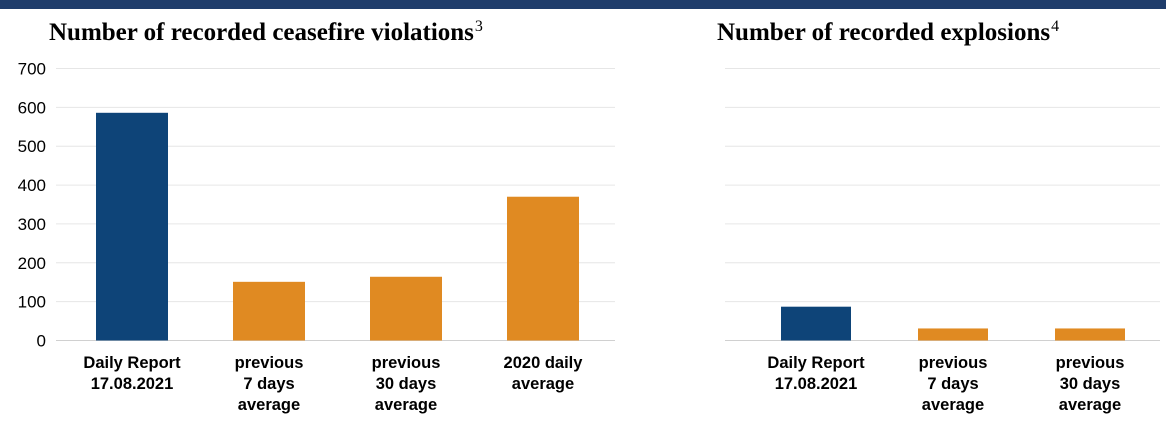 The height and width of the screenshot is (424, 1166). Describe the element at coordinates (32, 107) in the screenshot. I see `y-tick-label: 600` at that location.